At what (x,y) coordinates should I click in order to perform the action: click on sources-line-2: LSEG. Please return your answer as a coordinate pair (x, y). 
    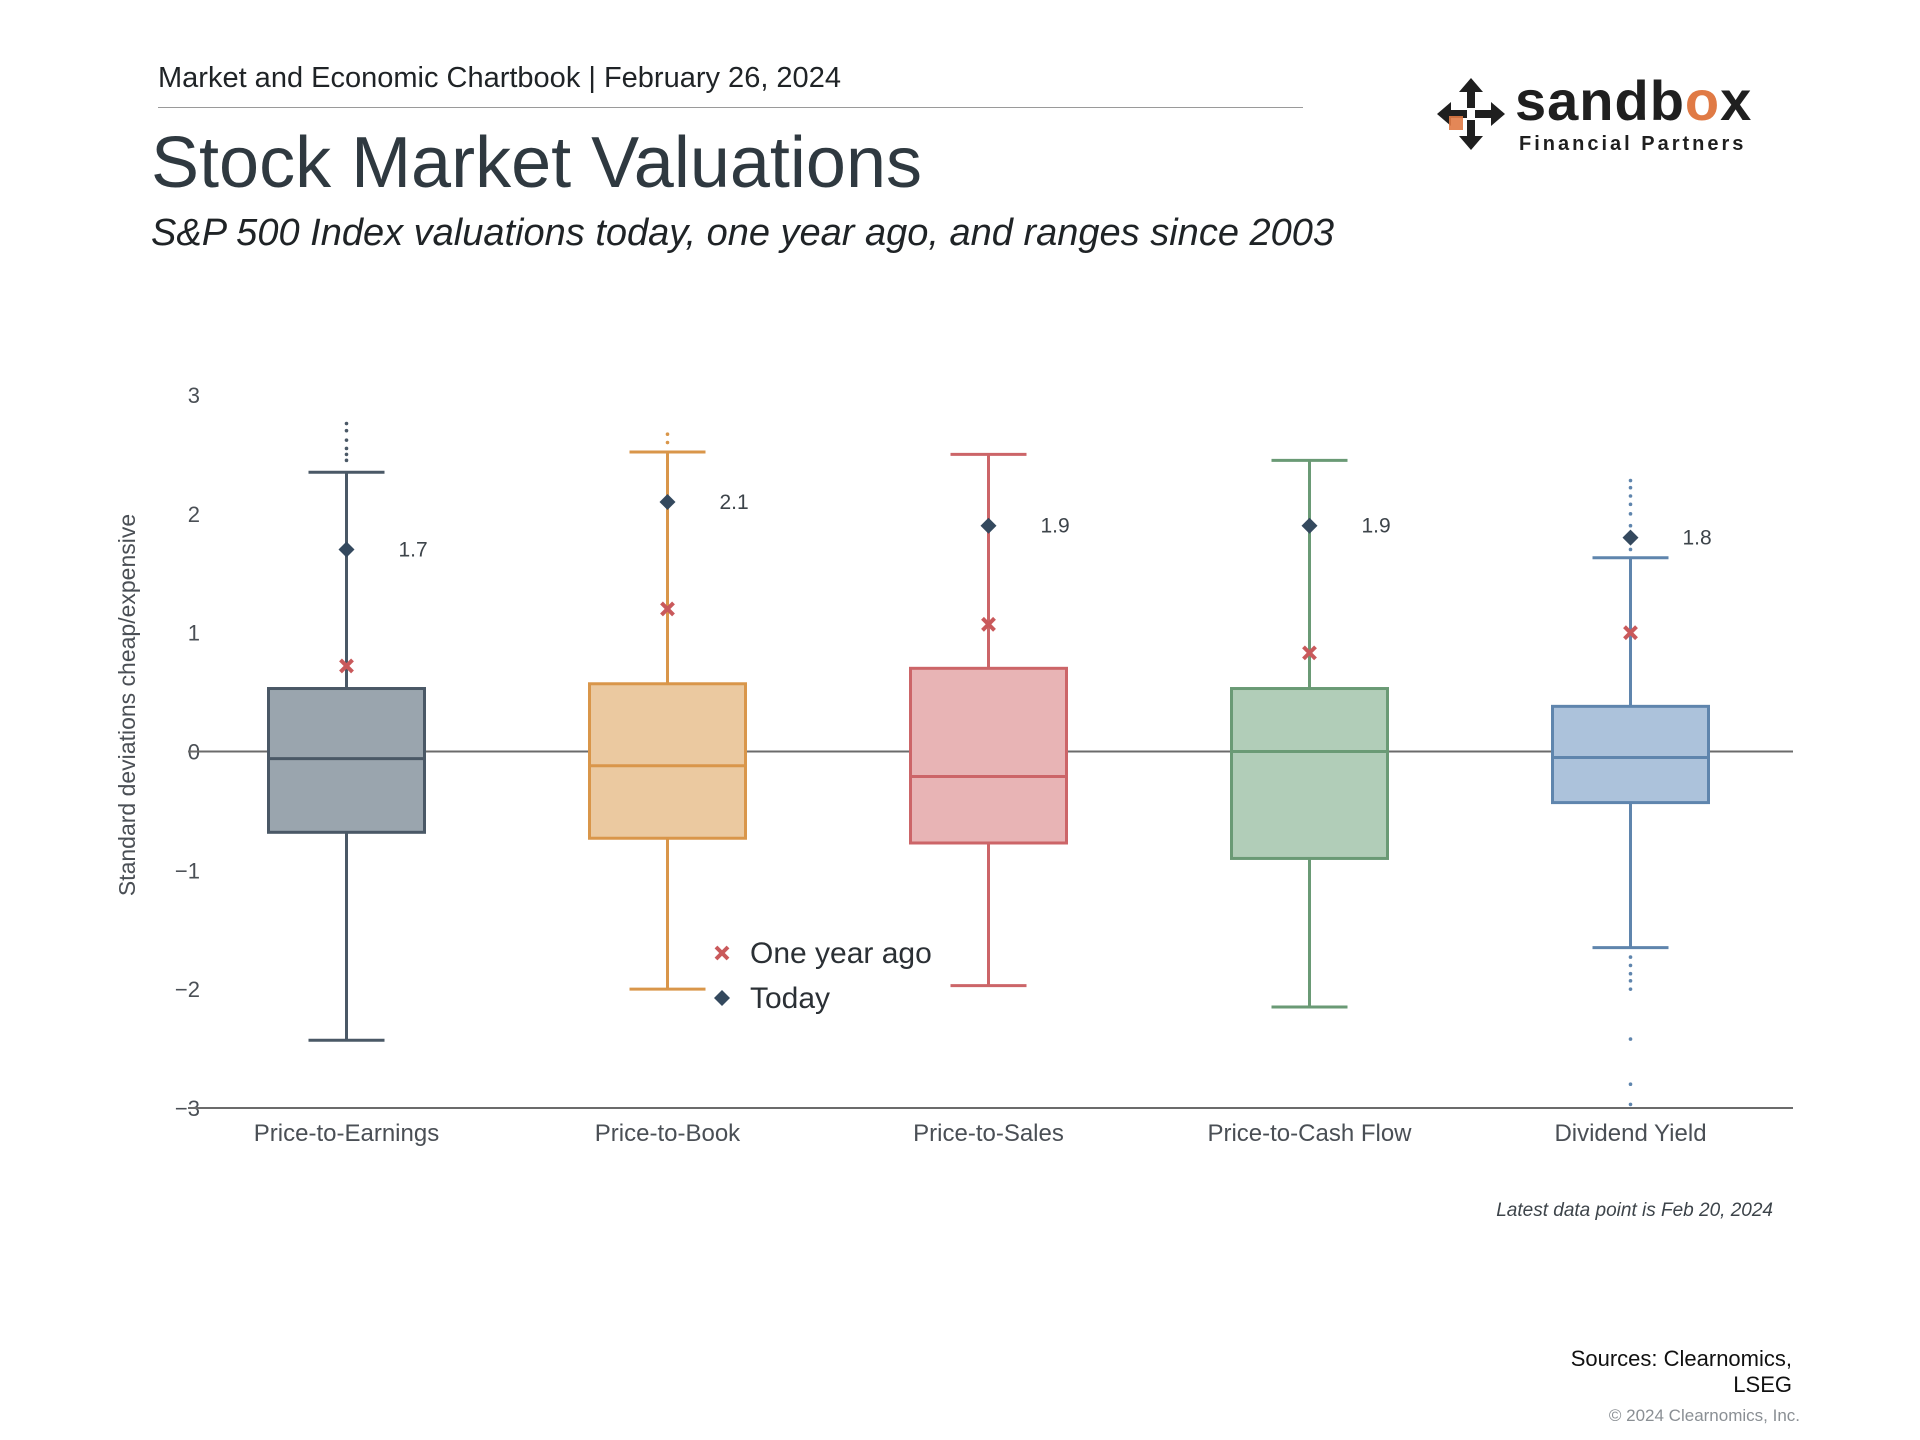
    Looking at the image, I should click on (1762, 1384).